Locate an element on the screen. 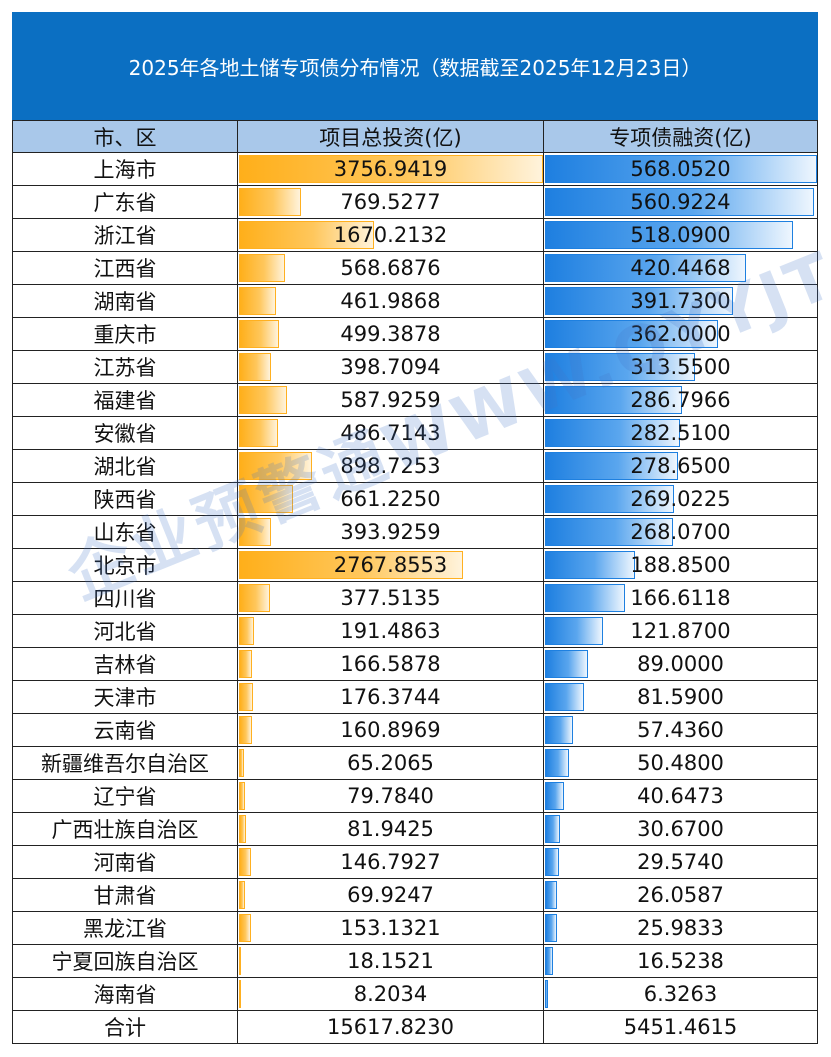  investment-cell: 398.7094 is located at coordinates (391, 367).